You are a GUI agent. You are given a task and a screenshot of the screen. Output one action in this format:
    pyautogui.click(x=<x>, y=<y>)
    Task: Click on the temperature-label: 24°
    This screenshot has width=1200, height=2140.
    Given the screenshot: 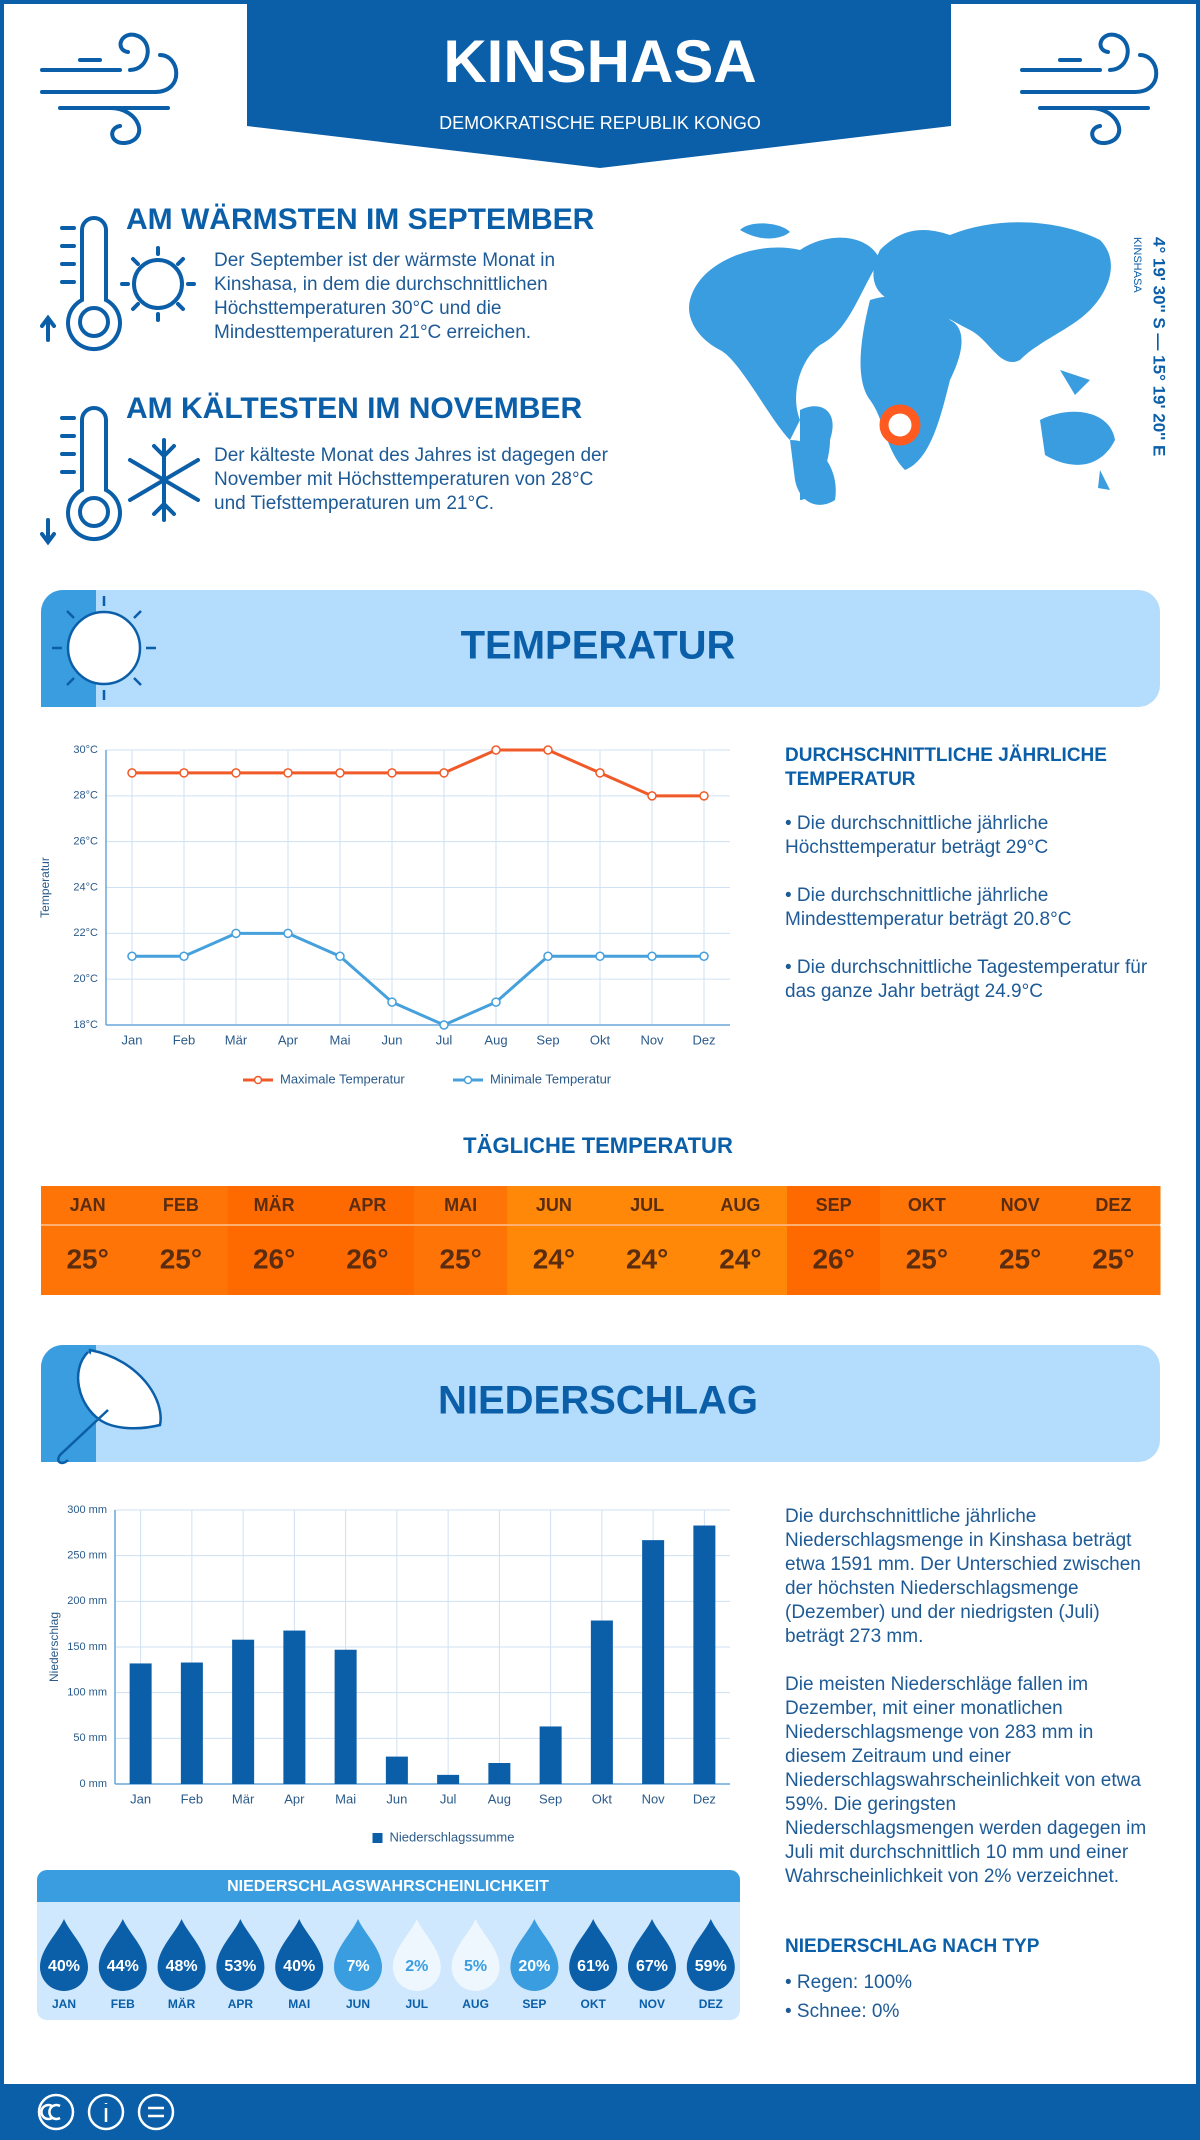 What is the action you would take?
    pyautogui.click(x=554, y=1258)
    